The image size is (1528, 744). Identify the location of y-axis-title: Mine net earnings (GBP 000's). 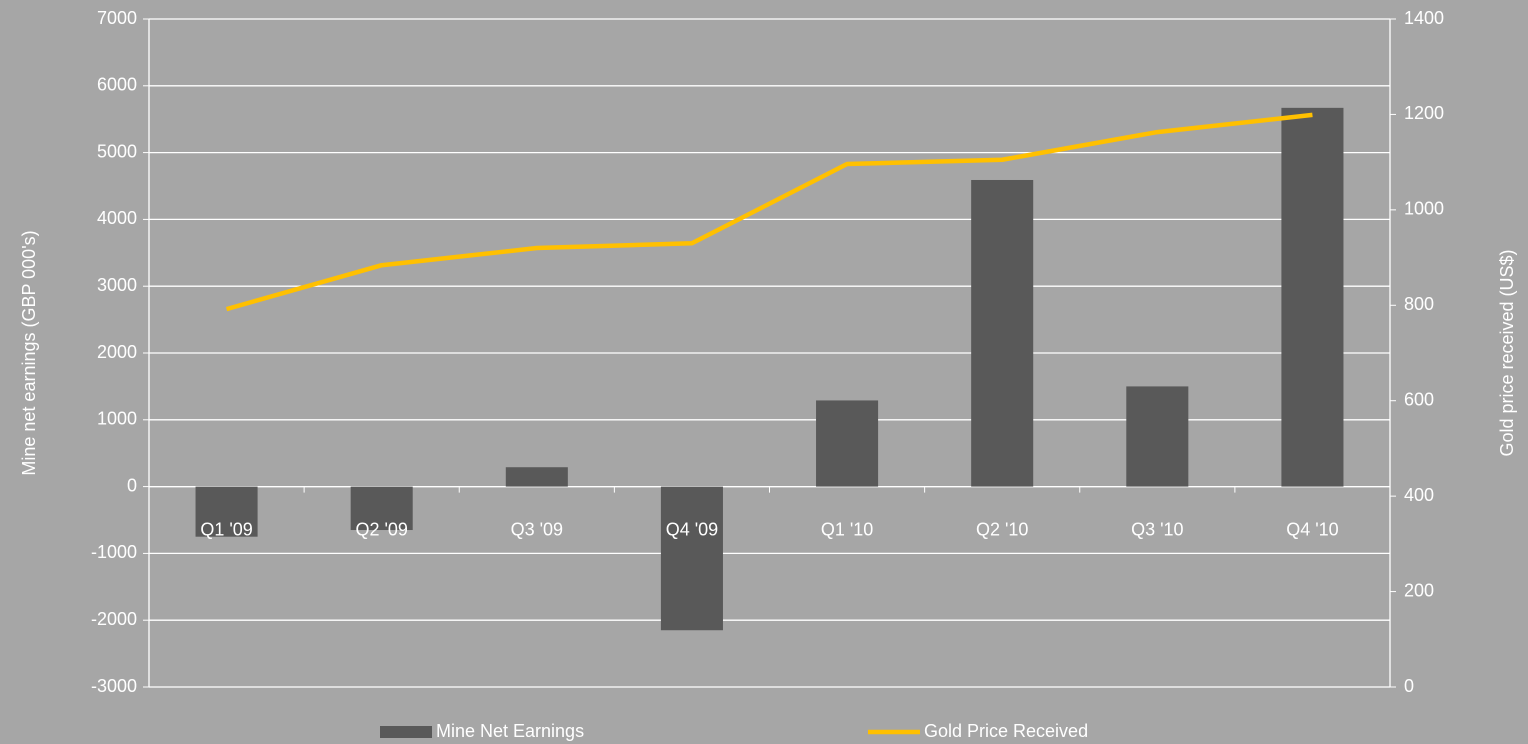
(29, 352).